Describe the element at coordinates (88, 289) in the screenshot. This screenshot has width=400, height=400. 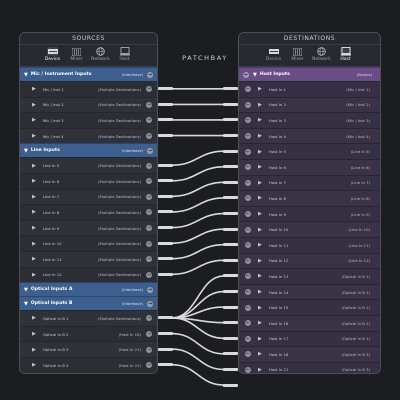
I see `source-group-header: ▼ Optical Inputs A (Interleave) →` at that location.